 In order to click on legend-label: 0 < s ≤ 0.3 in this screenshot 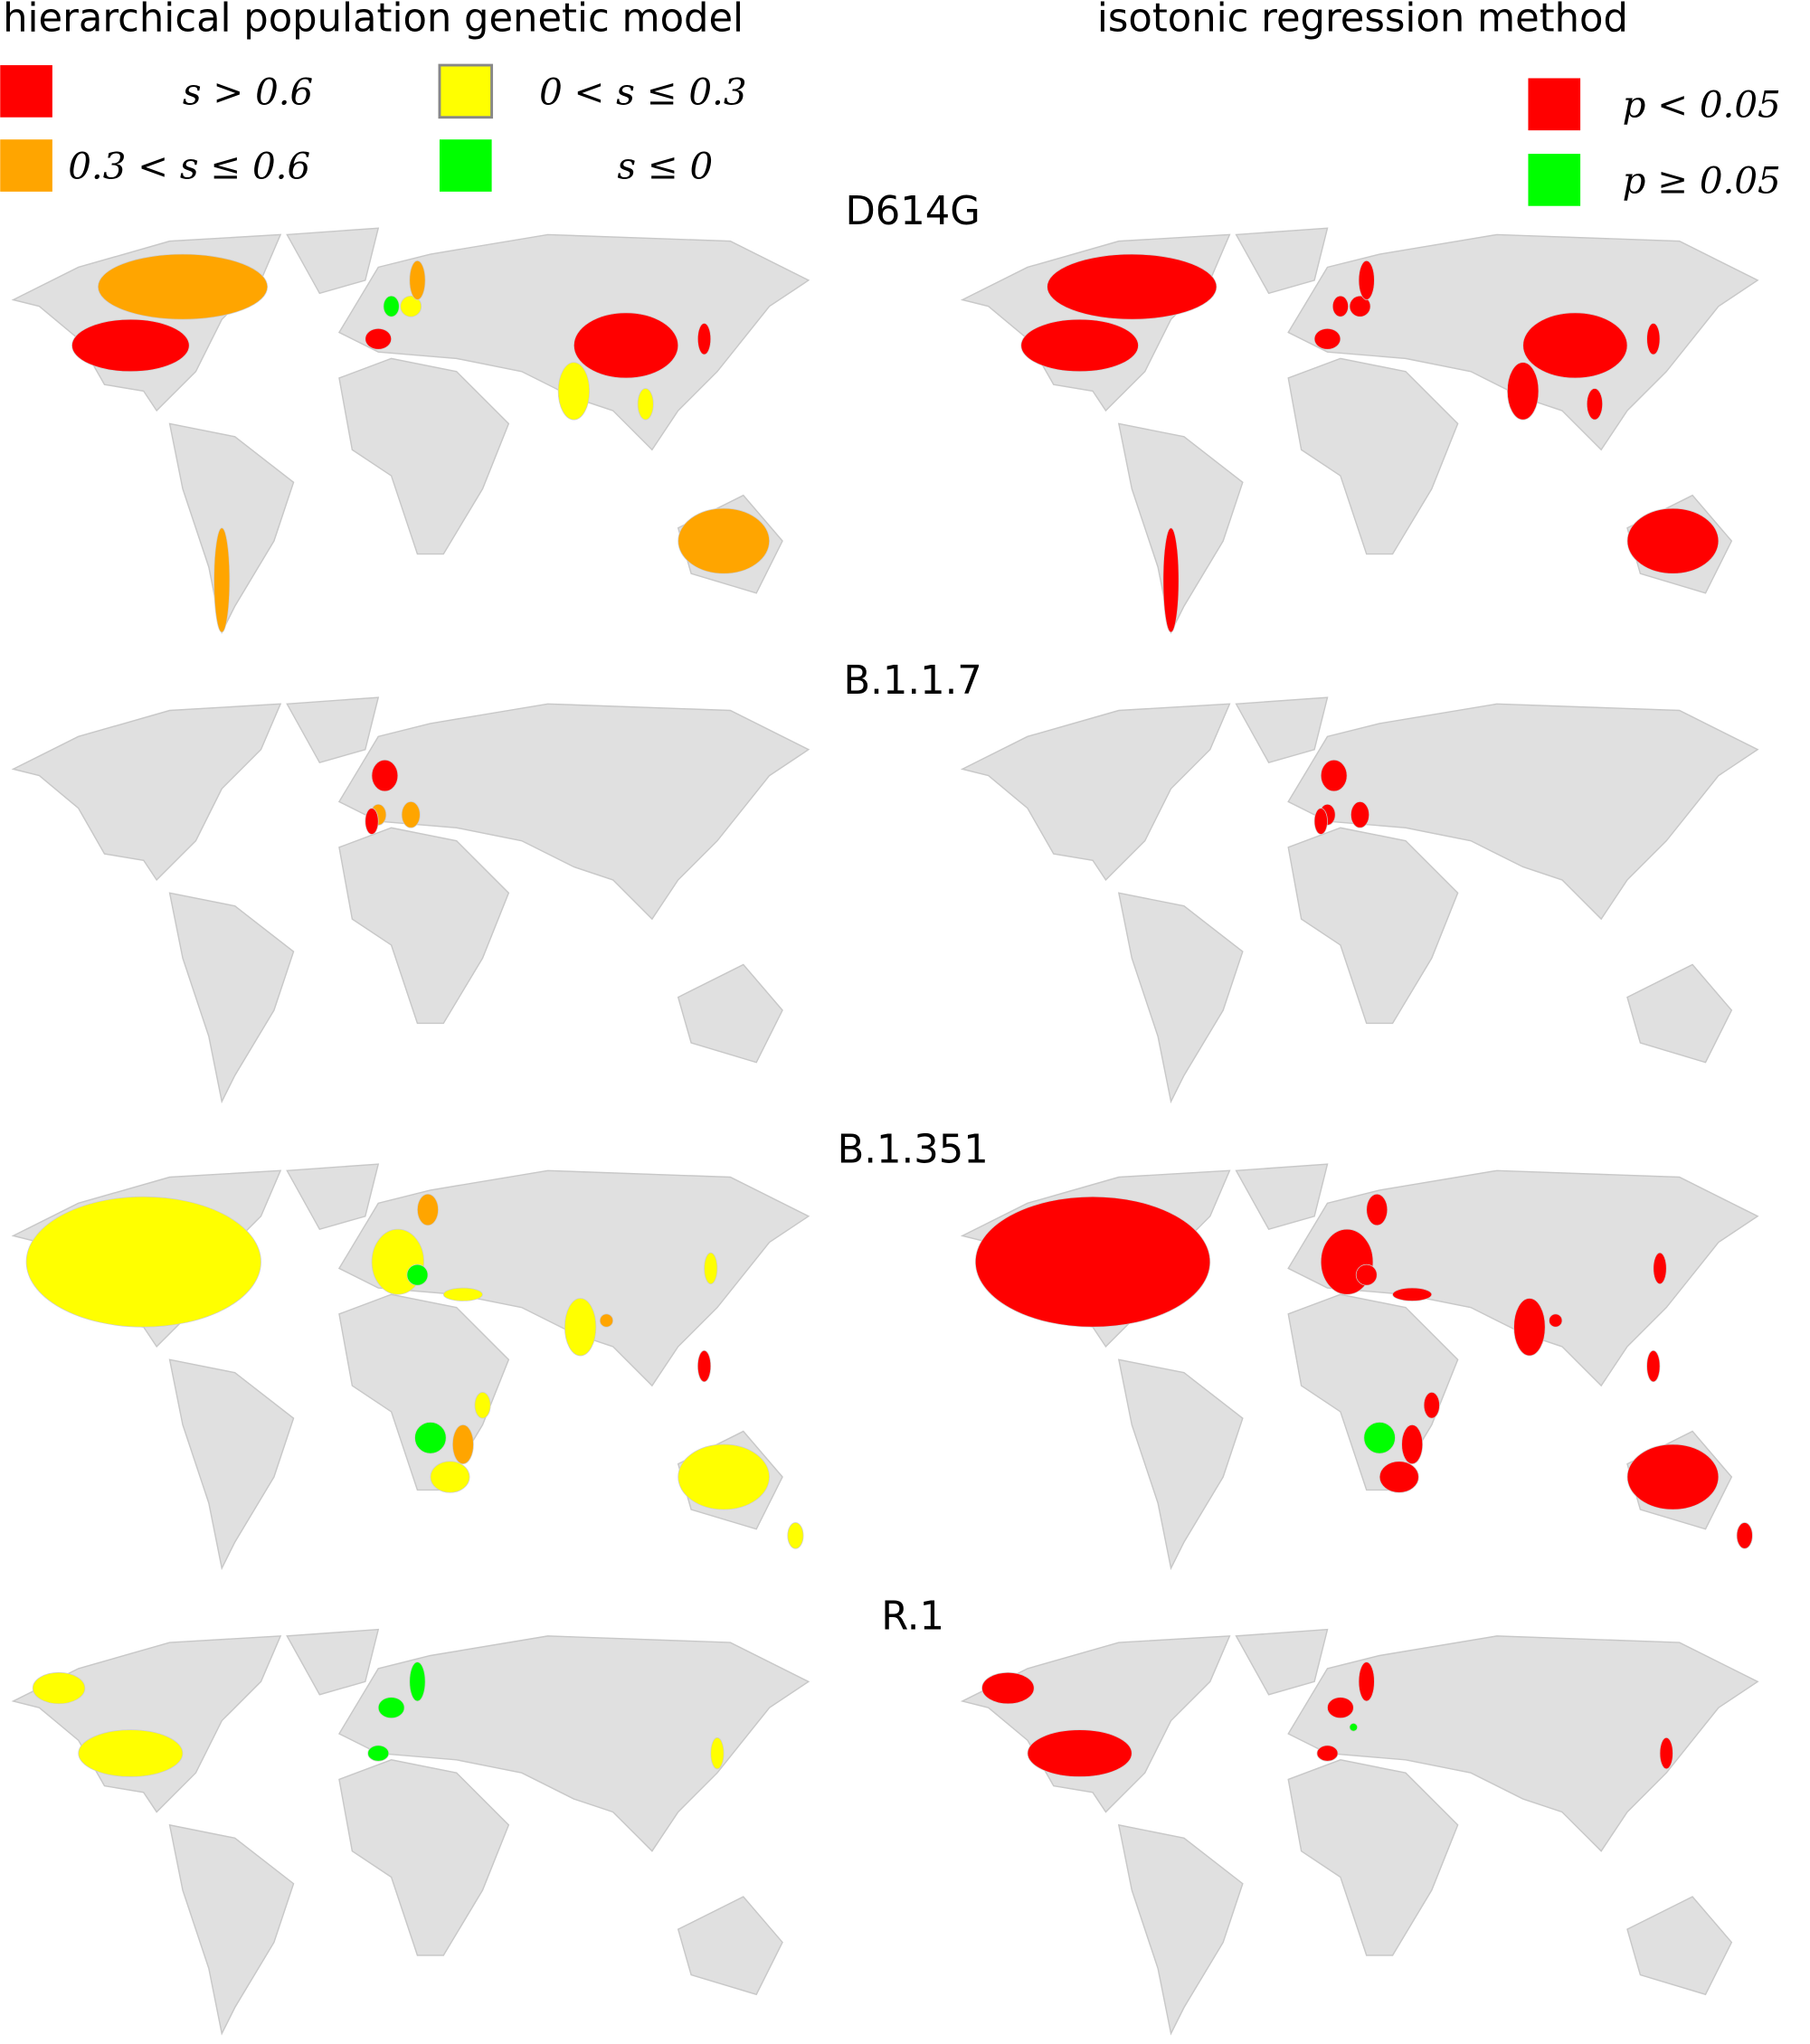, I will do `click(642, 92)`.